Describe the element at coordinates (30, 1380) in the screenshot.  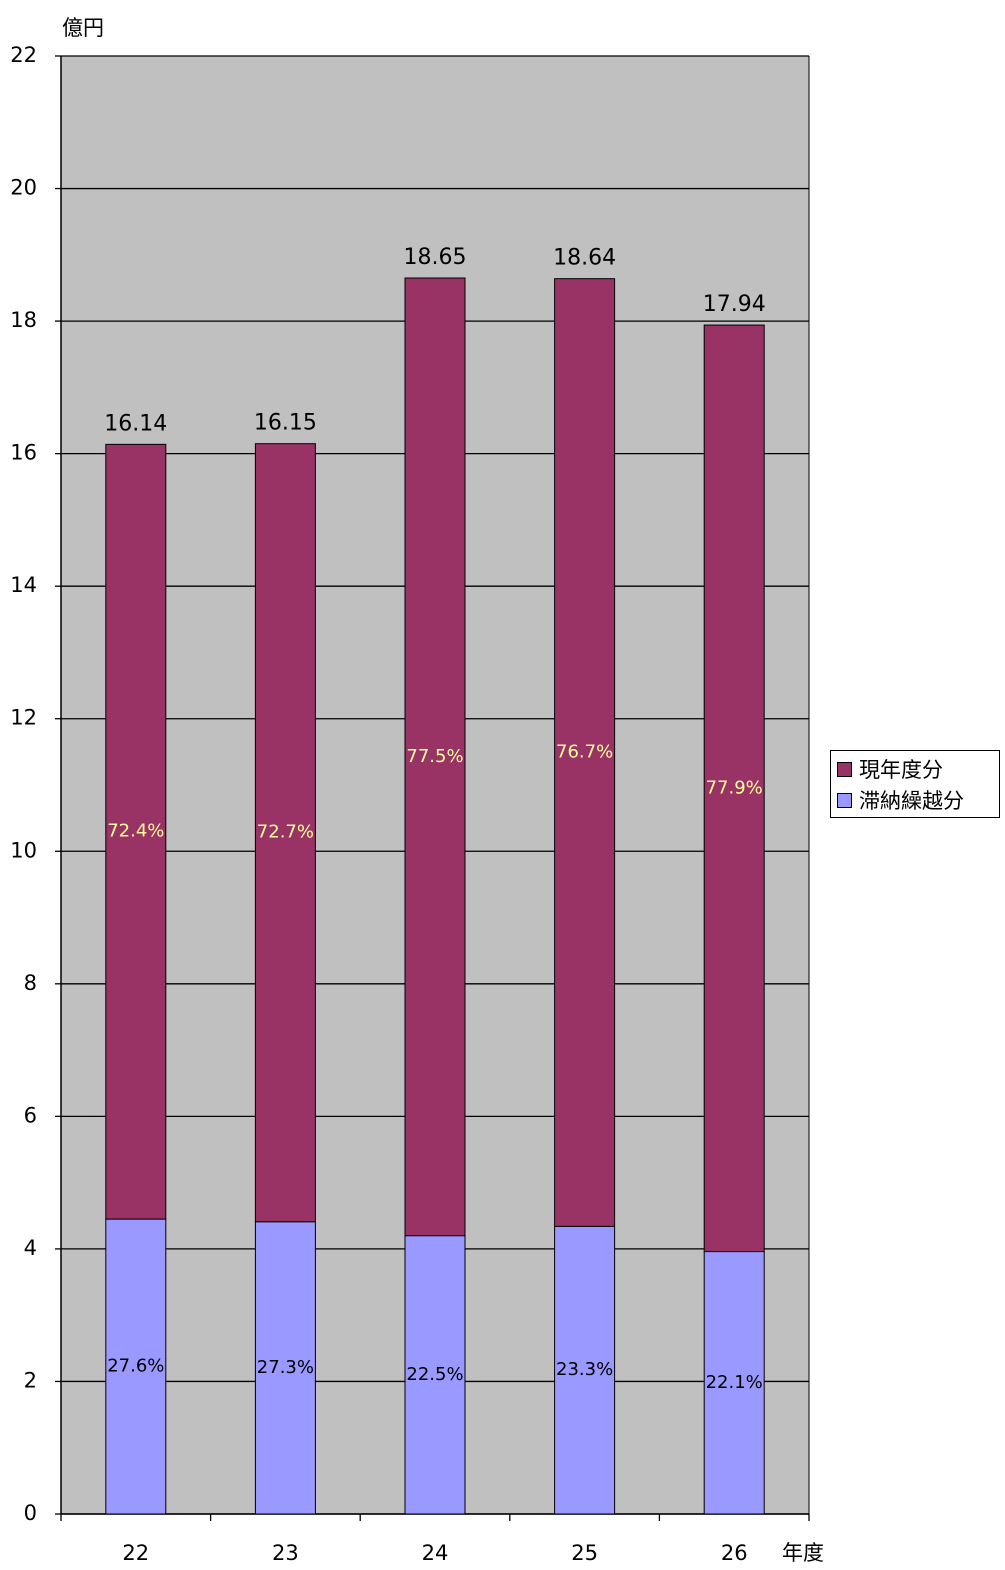
I see `y-tick-label: 2` at that location.